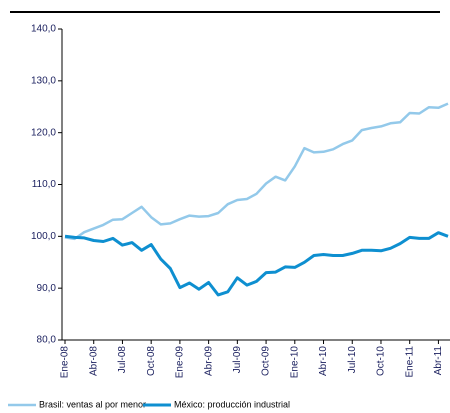 The height and width of the screenshot is (413, 450). I want to click on x-tick-label: Jul-08, so click(122, 360).